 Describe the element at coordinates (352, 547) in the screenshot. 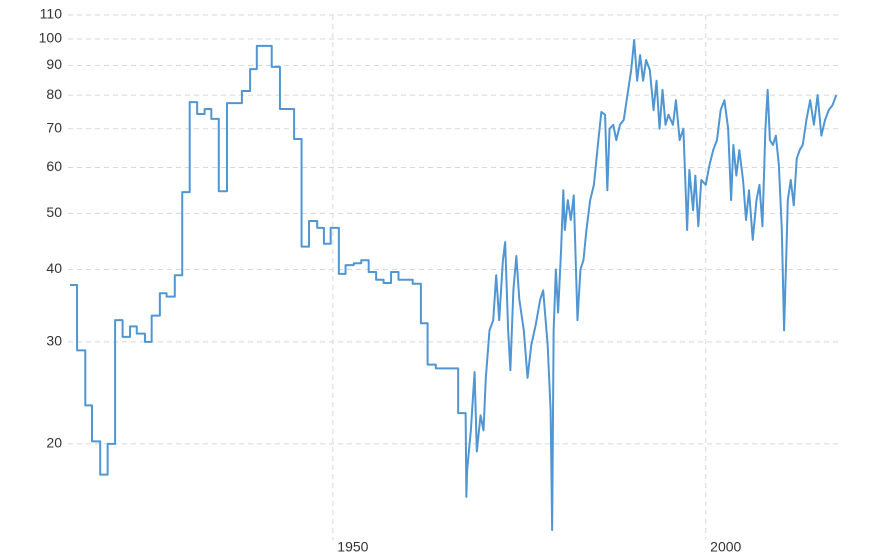

I see `x-tick-label: 1950` at that location.